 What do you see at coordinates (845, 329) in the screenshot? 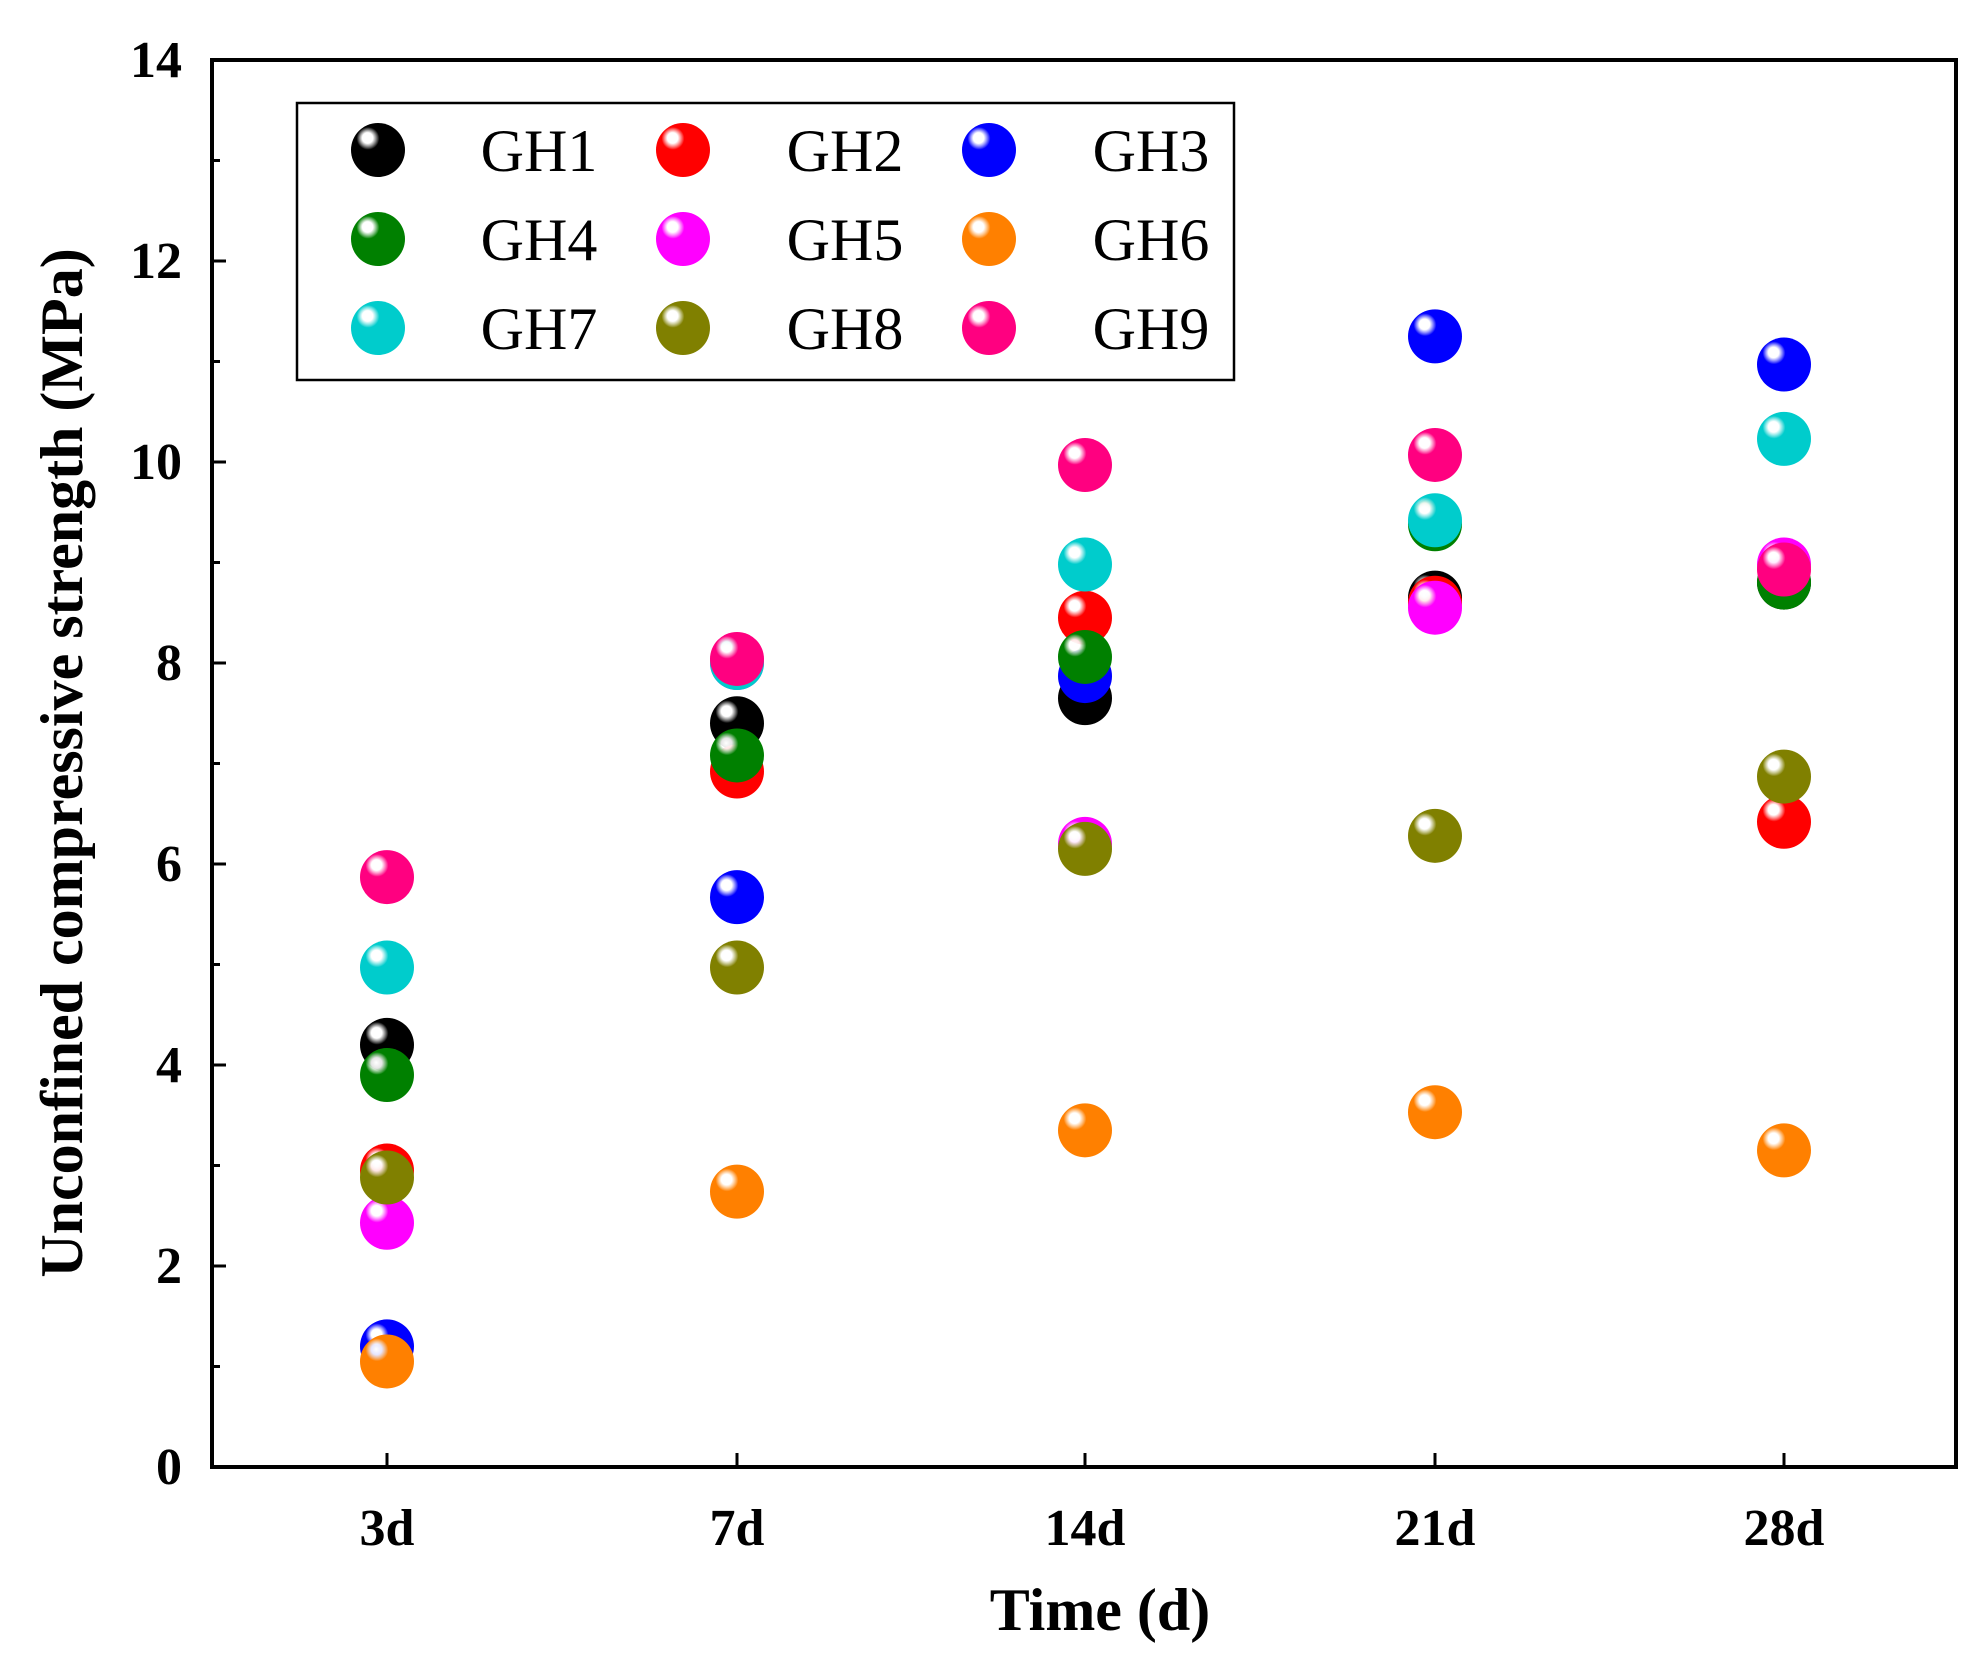
I see `legend-label-gh8: GH8` at bounding box center [845, 329].